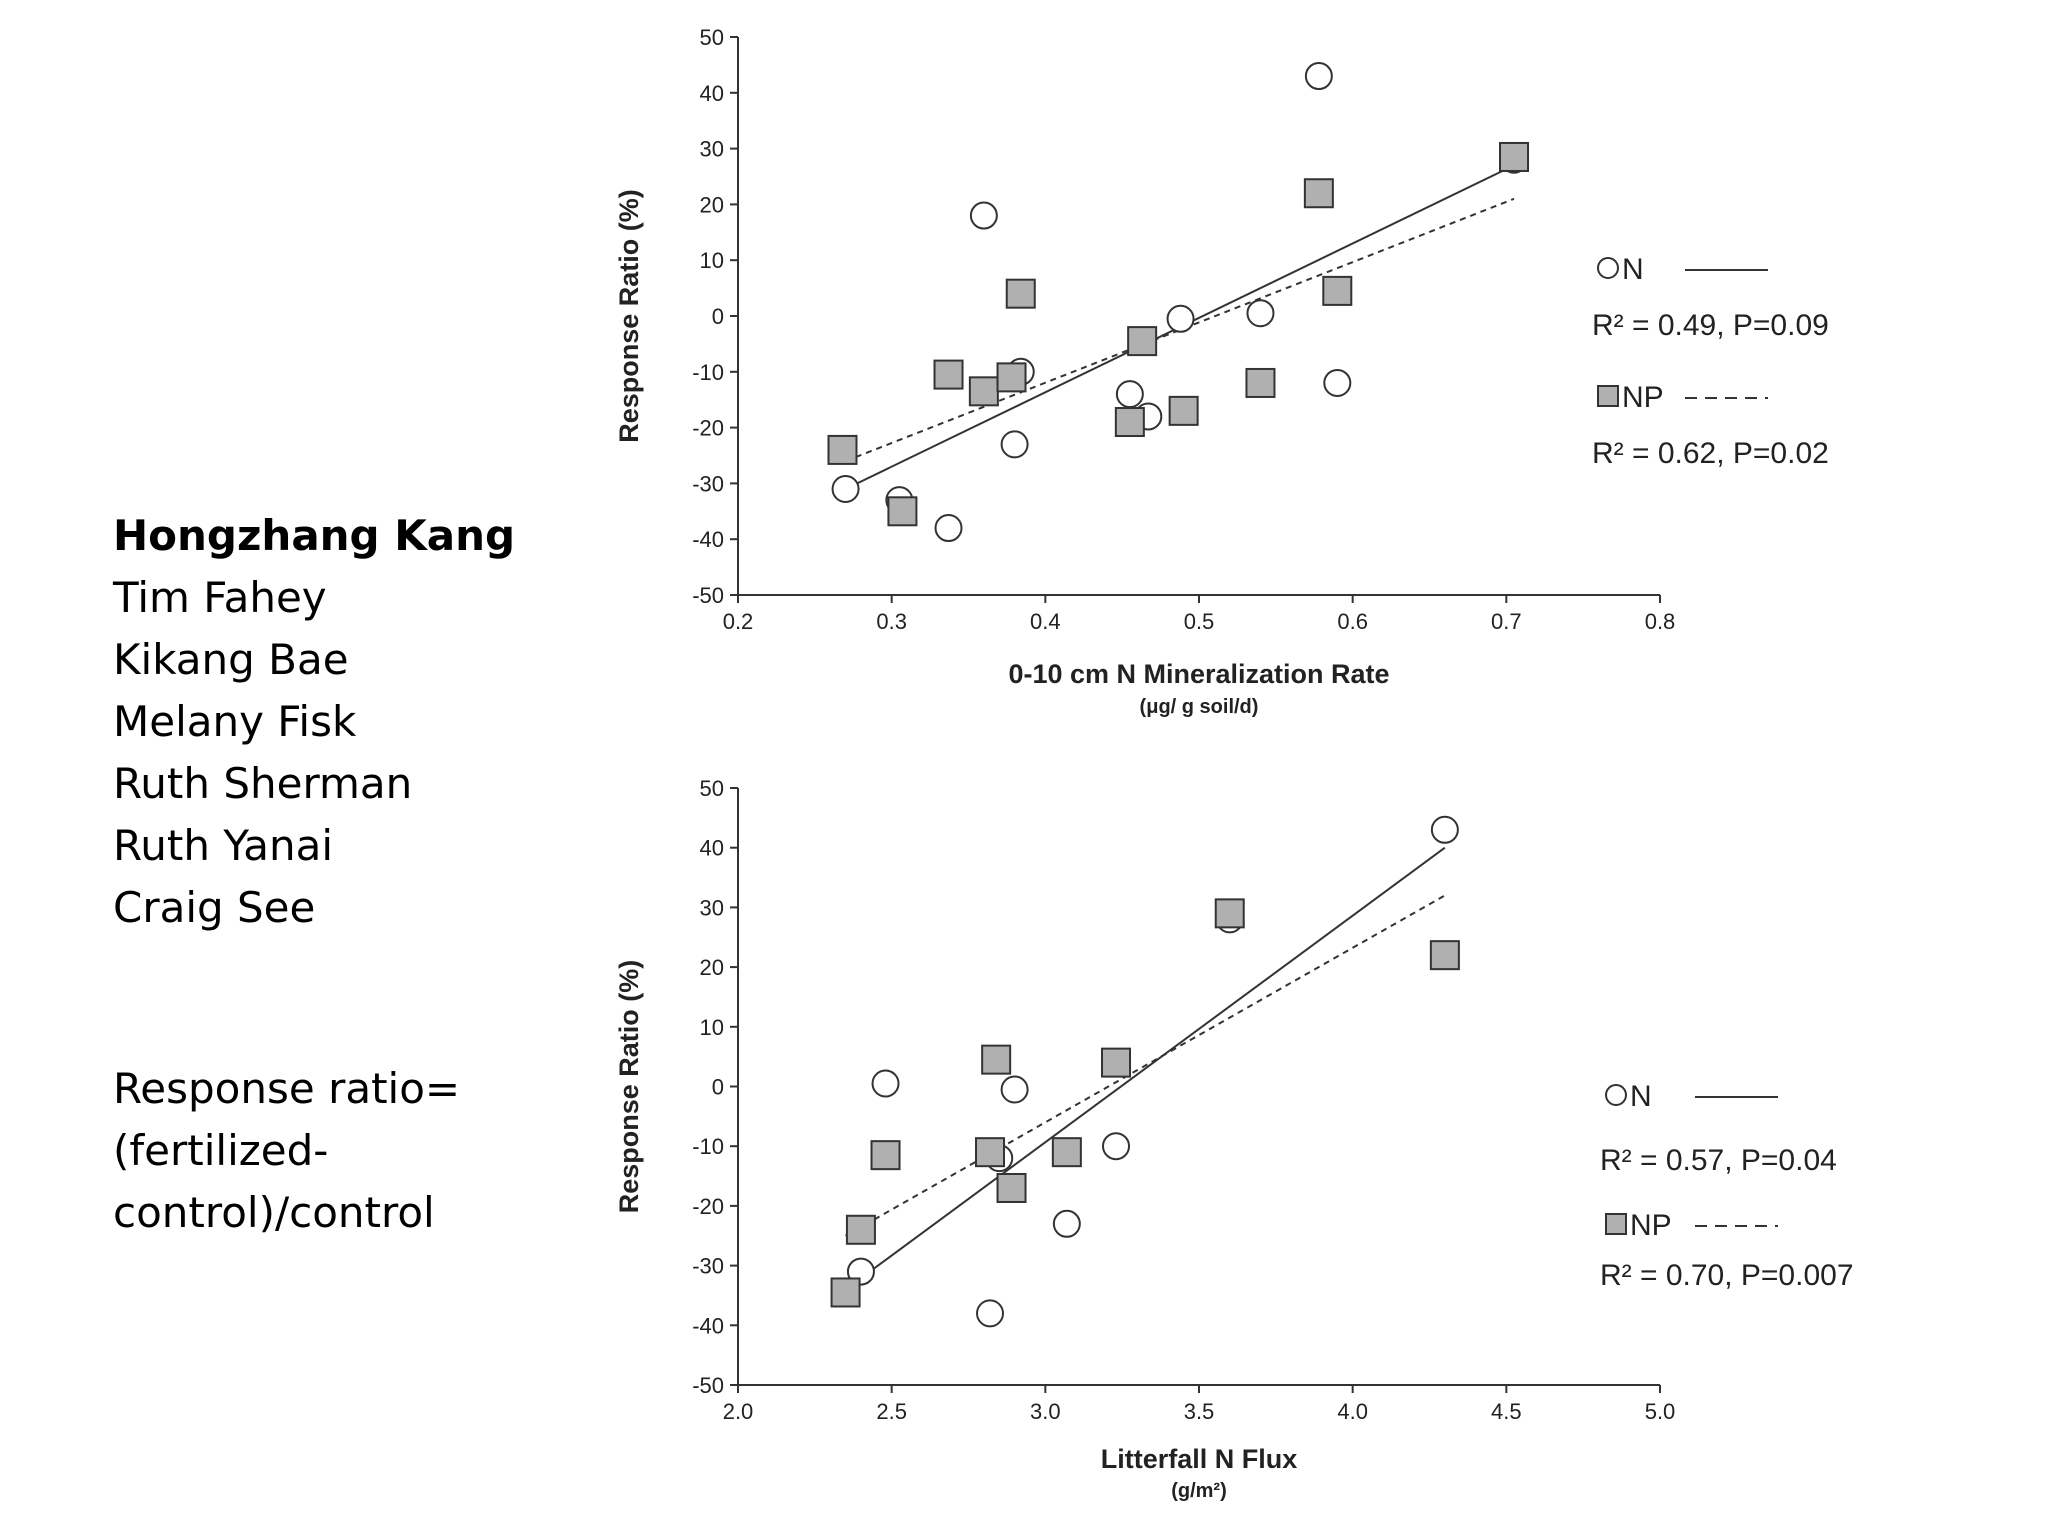 The height and width of the screenshot is (1536, 2048). What do you see at coordinates (1199, 707) in the screenshot?
I see `x-axis-unit: (μg/ g soil/d)` at bounding box center [1199, 707].